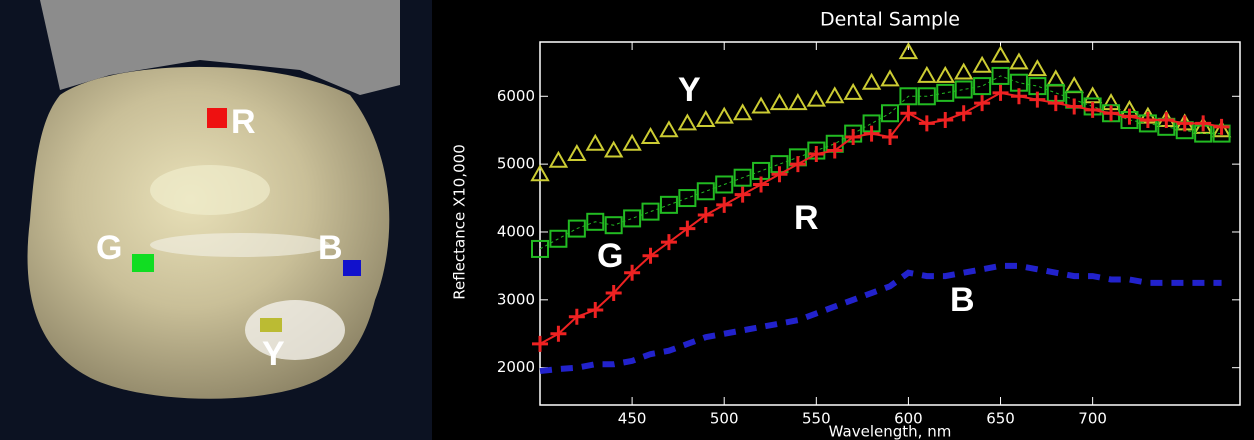  I want to click on marker-r, so click(217, 118).